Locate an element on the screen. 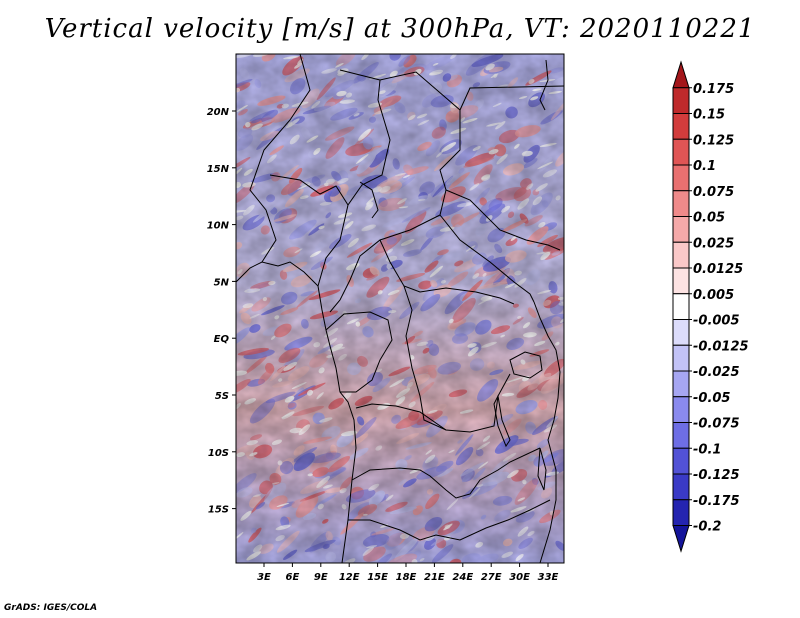 Image resolution: width=800 pixels, height=618 pixels. colorbar-label: 0.125 is located at coordinates (713, 140).